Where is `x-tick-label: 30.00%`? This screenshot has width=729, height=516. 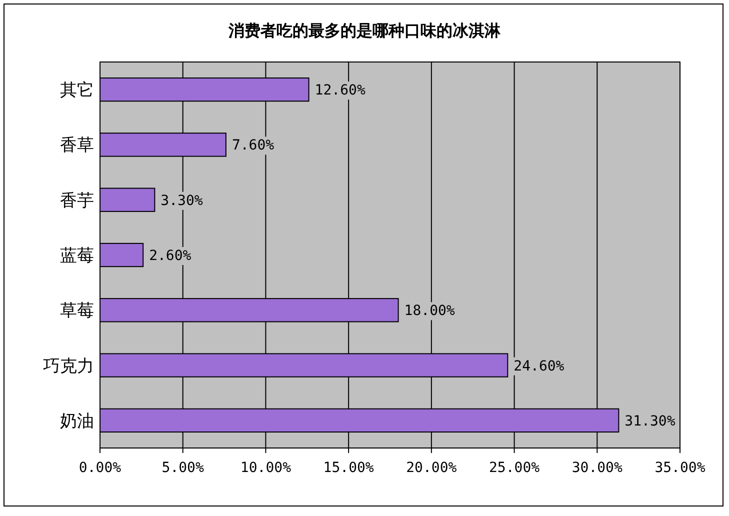
x-tick-label: 30.00% is located at coordinates (597, 468).